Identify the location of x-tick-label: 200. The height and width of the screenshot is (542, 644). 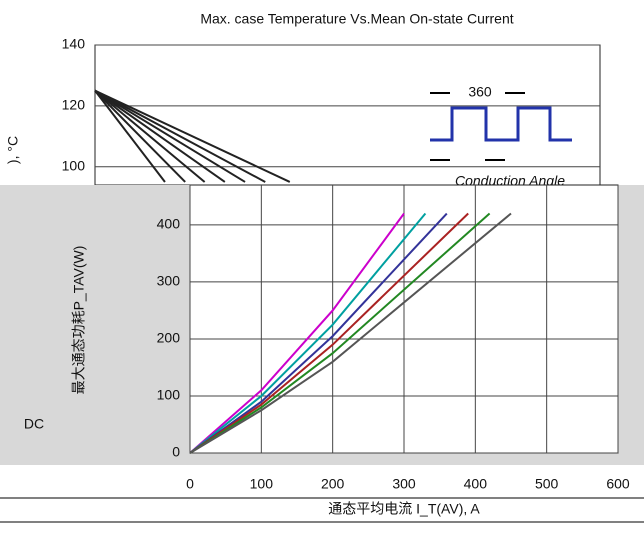
(333, 484).